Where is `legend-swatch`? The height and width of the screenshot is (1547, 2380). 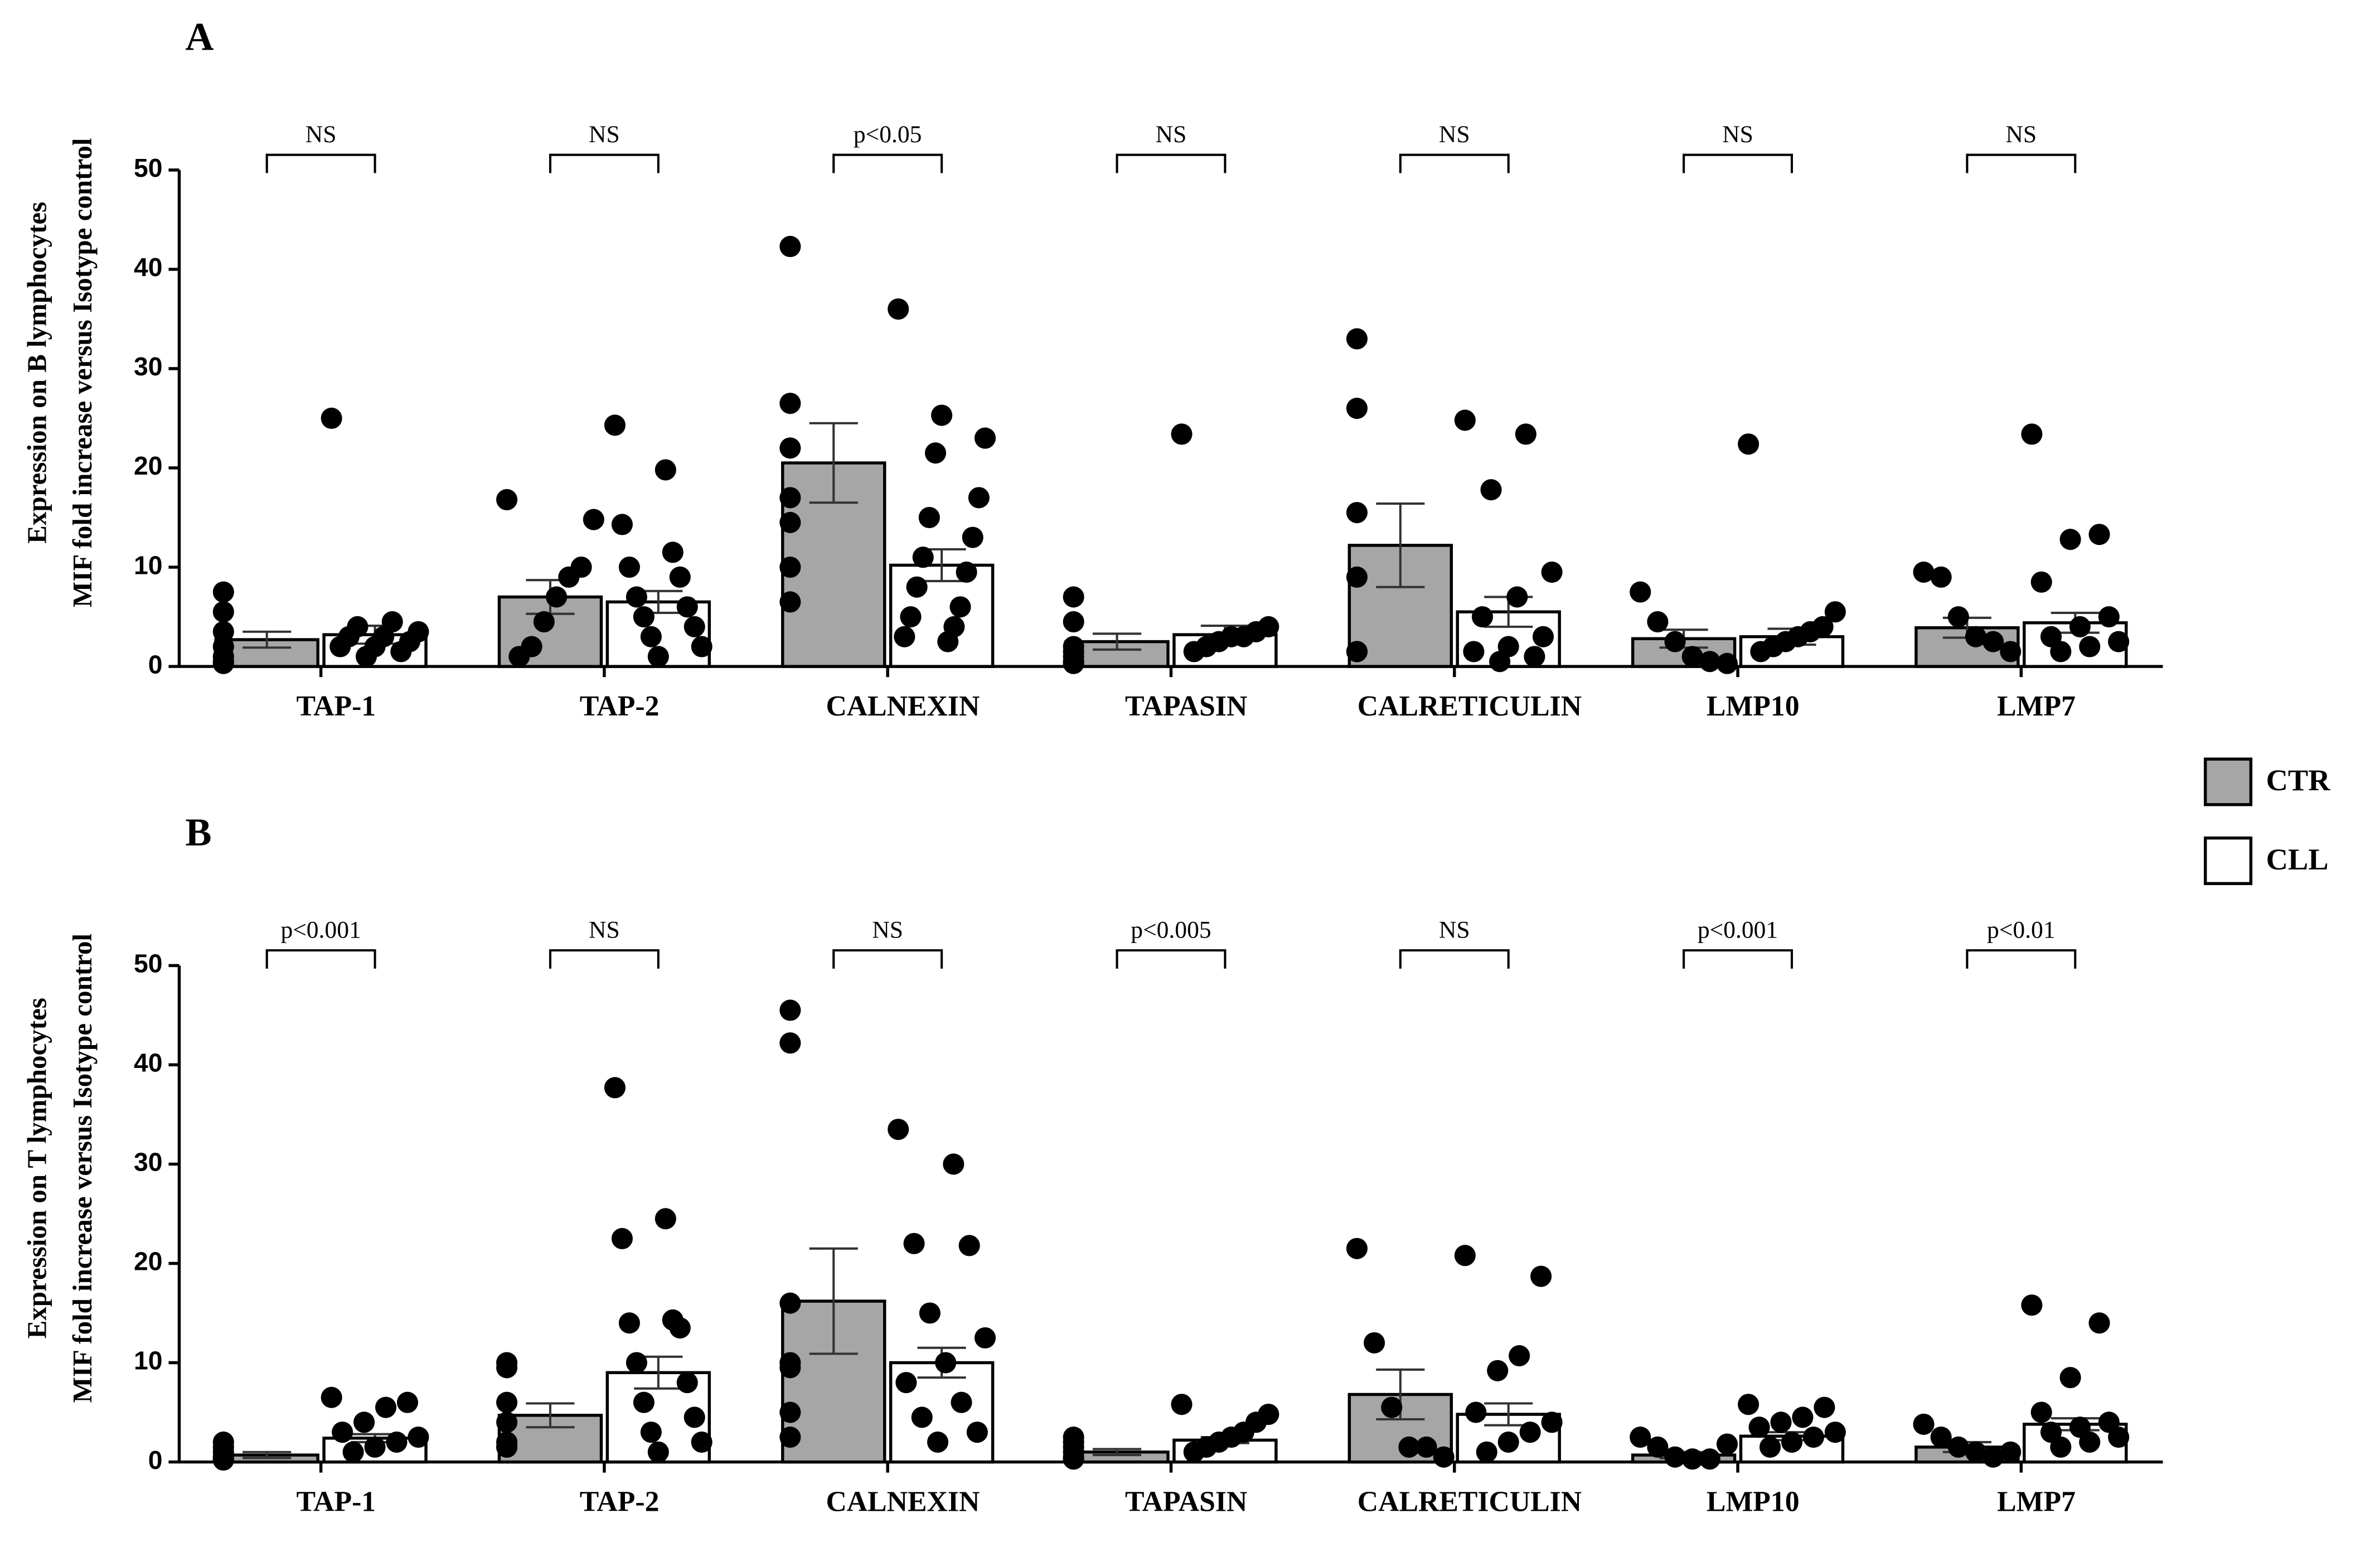 legend-swatch is located at coordinates (2228, 781).